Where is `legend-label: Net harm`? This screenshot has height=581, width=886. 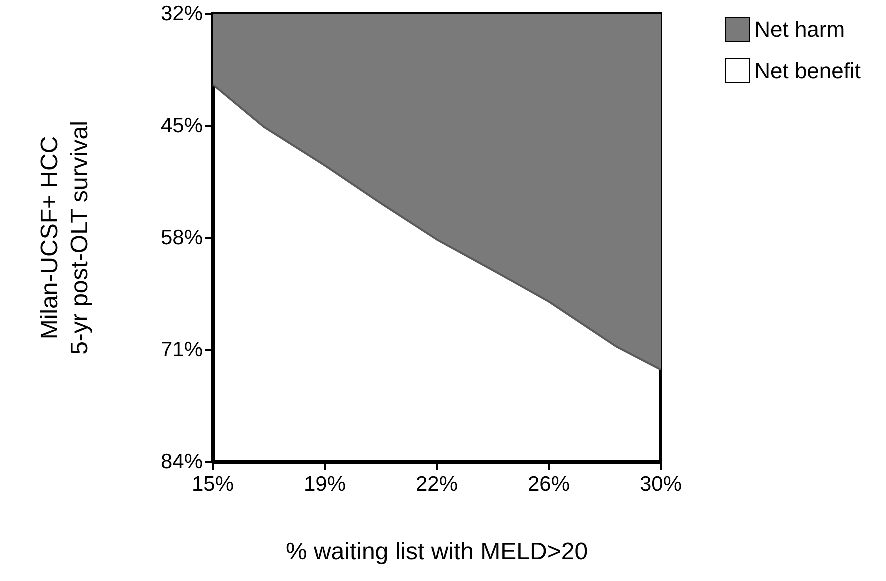
legend-label: Net harm is located at coordinates (800, 29).